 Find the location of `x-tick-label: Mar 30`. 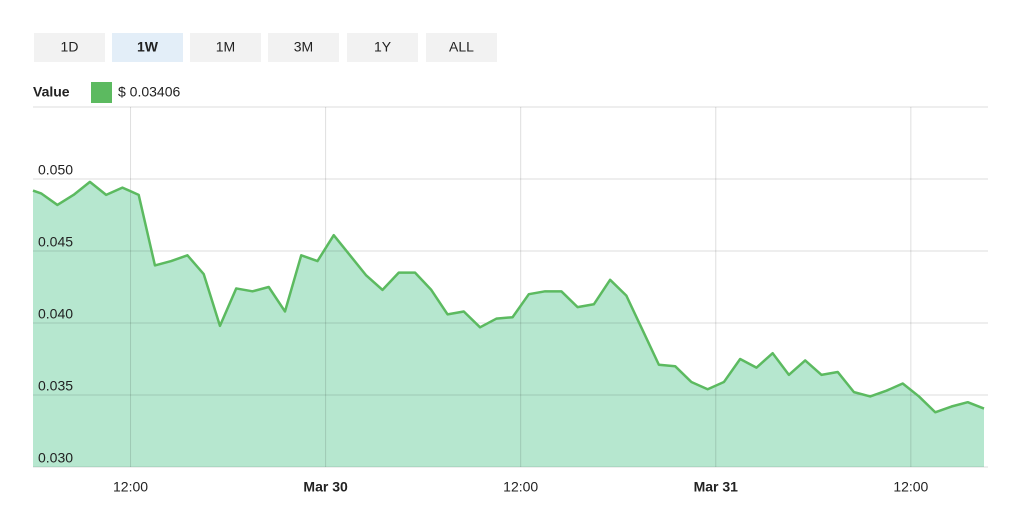

x-tick-label: Mar 30 is located at coordinates (325, 487).